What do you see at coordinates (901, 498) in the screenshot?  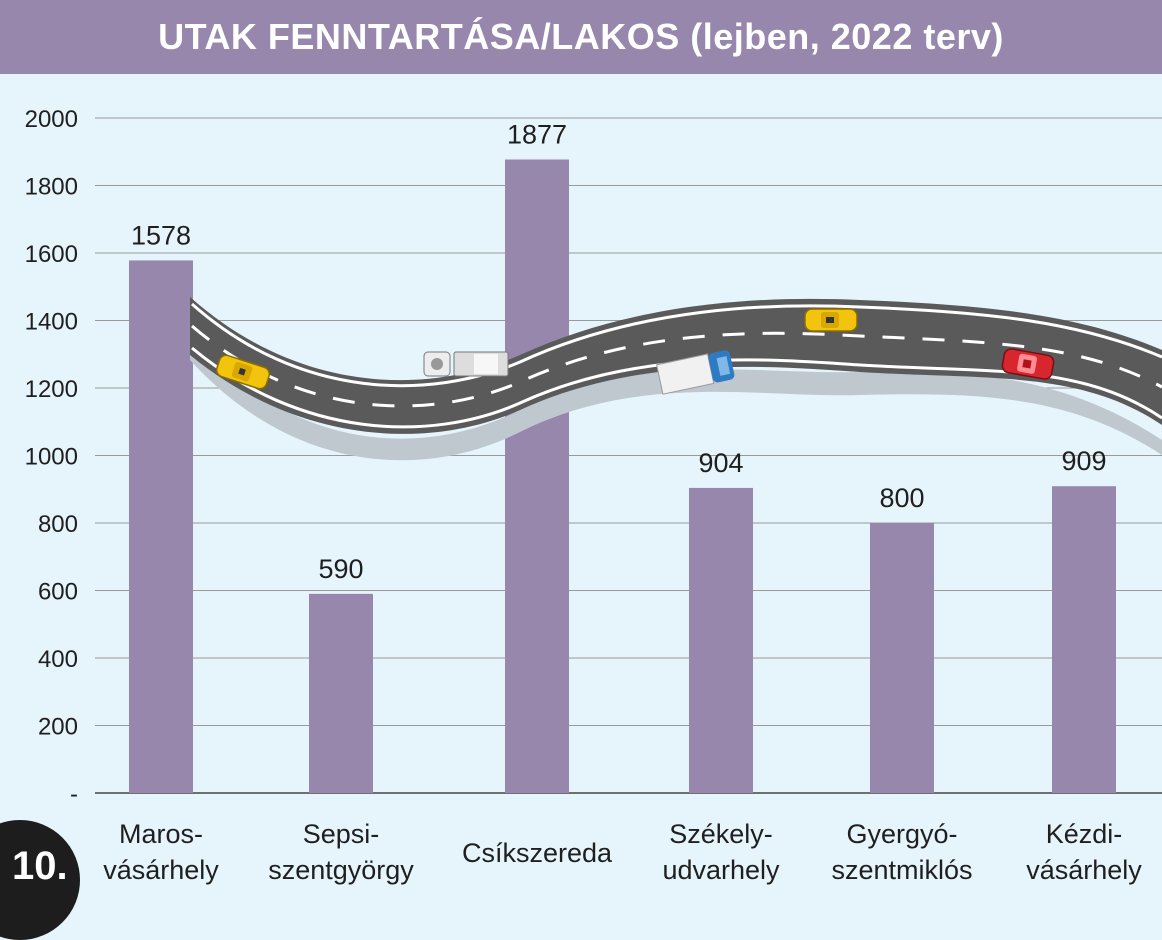 I see `data-label: 800` at bounding box center [901, 498].